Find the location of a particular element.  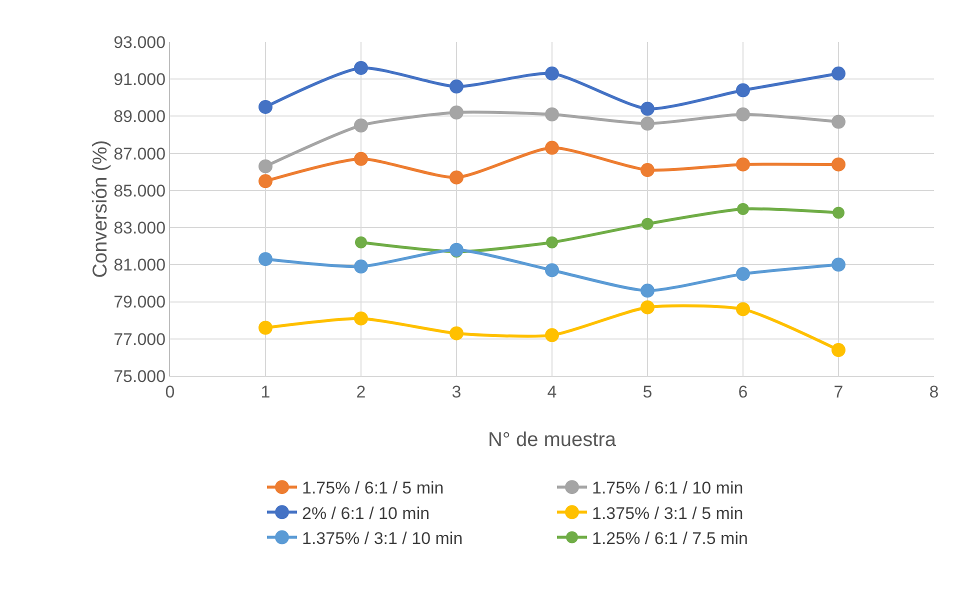

x-tick-label: 4 is located at coordinates (552, 392).